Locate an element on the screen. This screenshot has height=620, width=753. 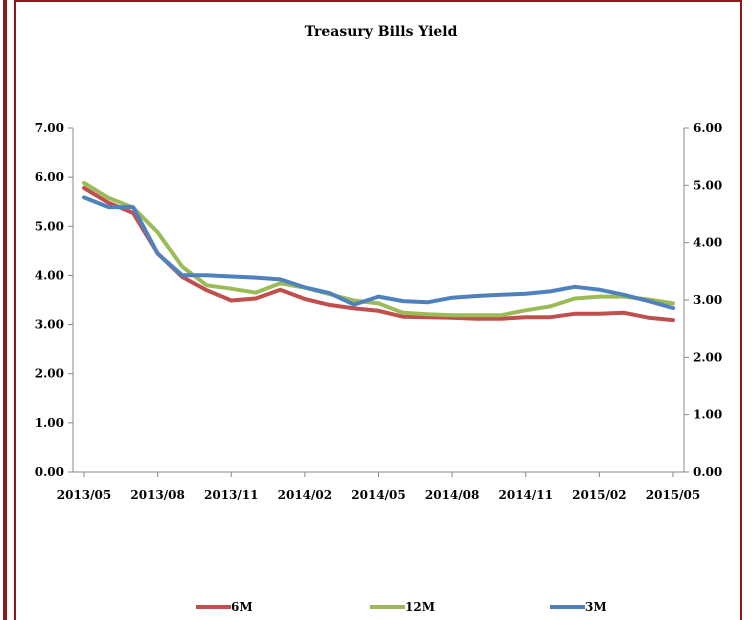
x-tick-label: 2013/08 is located at coordinates (157, 495).